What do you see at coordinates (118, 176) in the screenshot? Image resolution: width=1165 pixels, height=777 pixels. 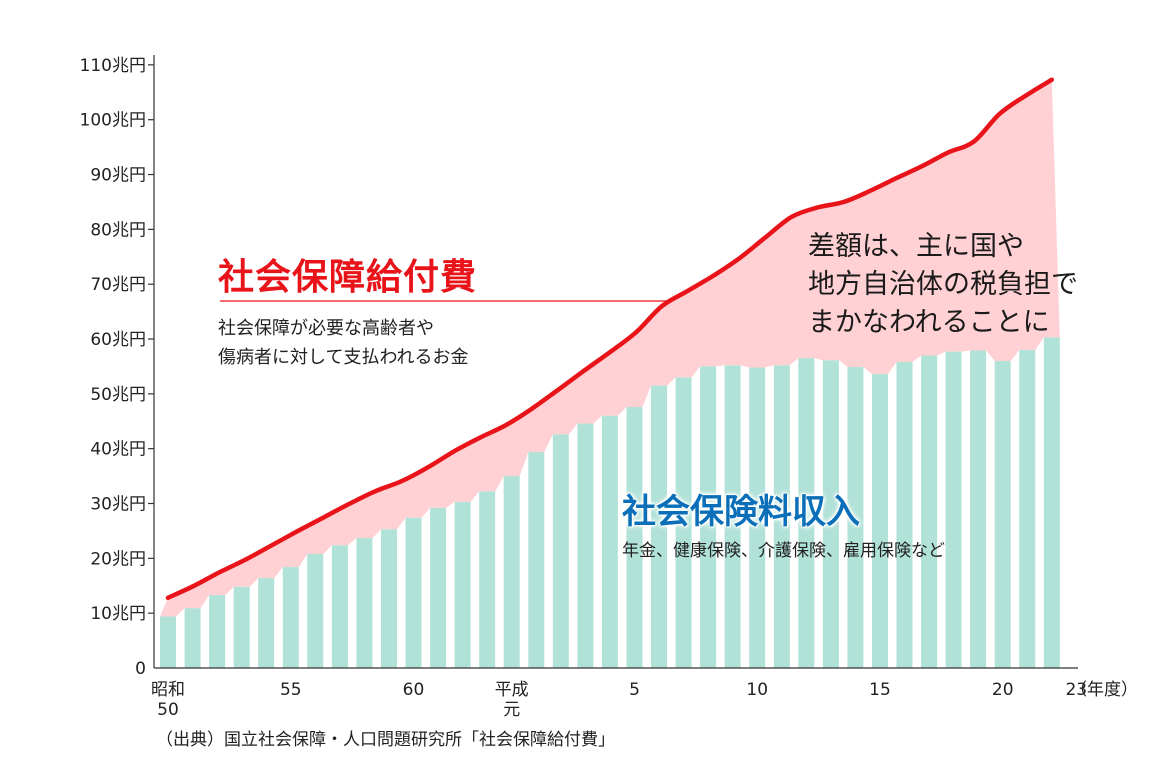 I see `y-tick-label: 90兆円` at bounding box center [118, 176].